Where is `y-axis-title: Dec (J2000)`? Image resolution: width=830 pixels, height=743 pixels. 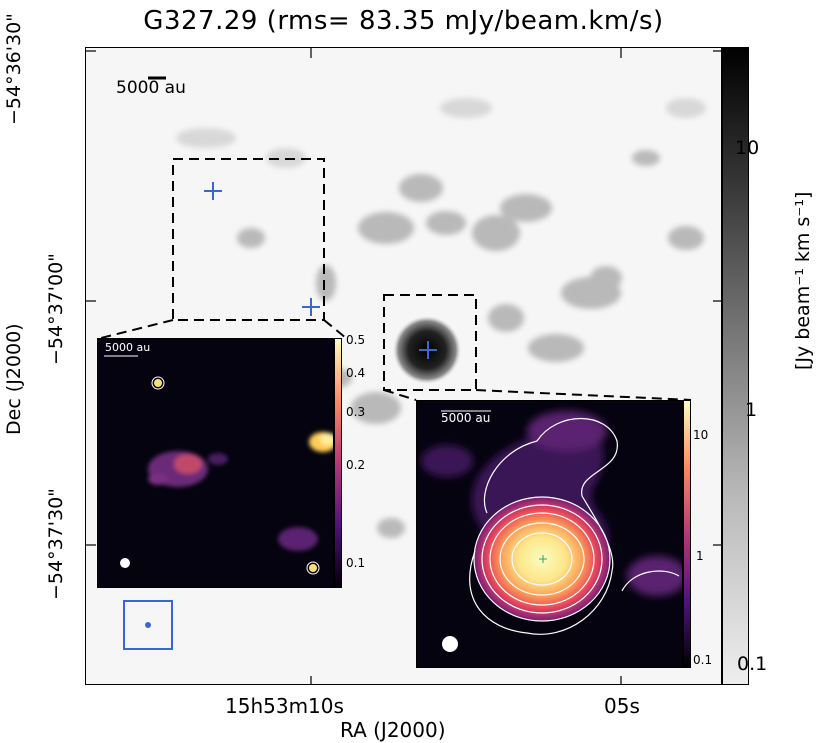 y-axis-title: Dec (J2000) is located at coordinates (14, 379).